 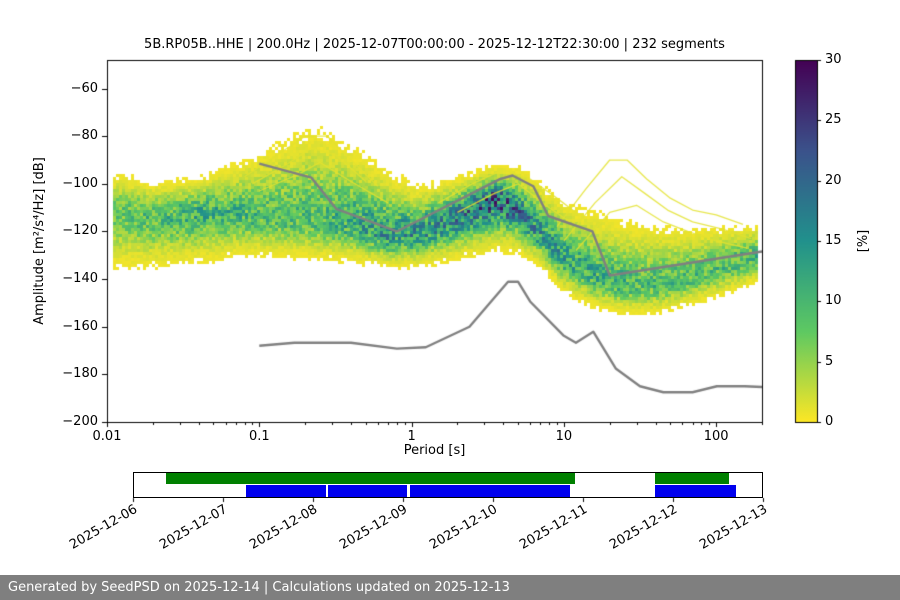 What do you see at coordinates (84, 88) in the screenshot?
I see `y-tick-label: −60` at bounding box center [84, 88].